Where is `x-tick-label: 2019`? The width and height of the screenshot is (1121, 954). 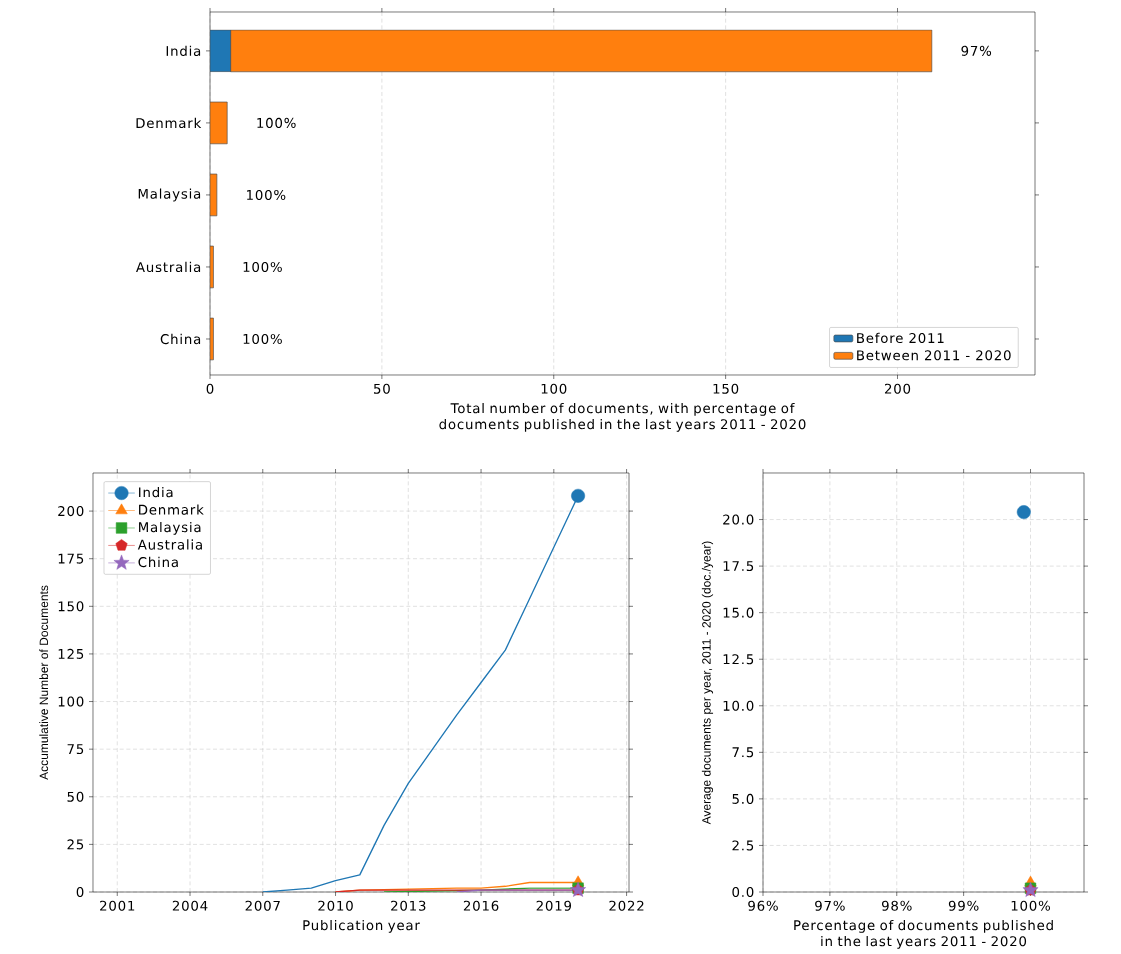 x-tick-label: 2019 is located at coordinates (554, 905).